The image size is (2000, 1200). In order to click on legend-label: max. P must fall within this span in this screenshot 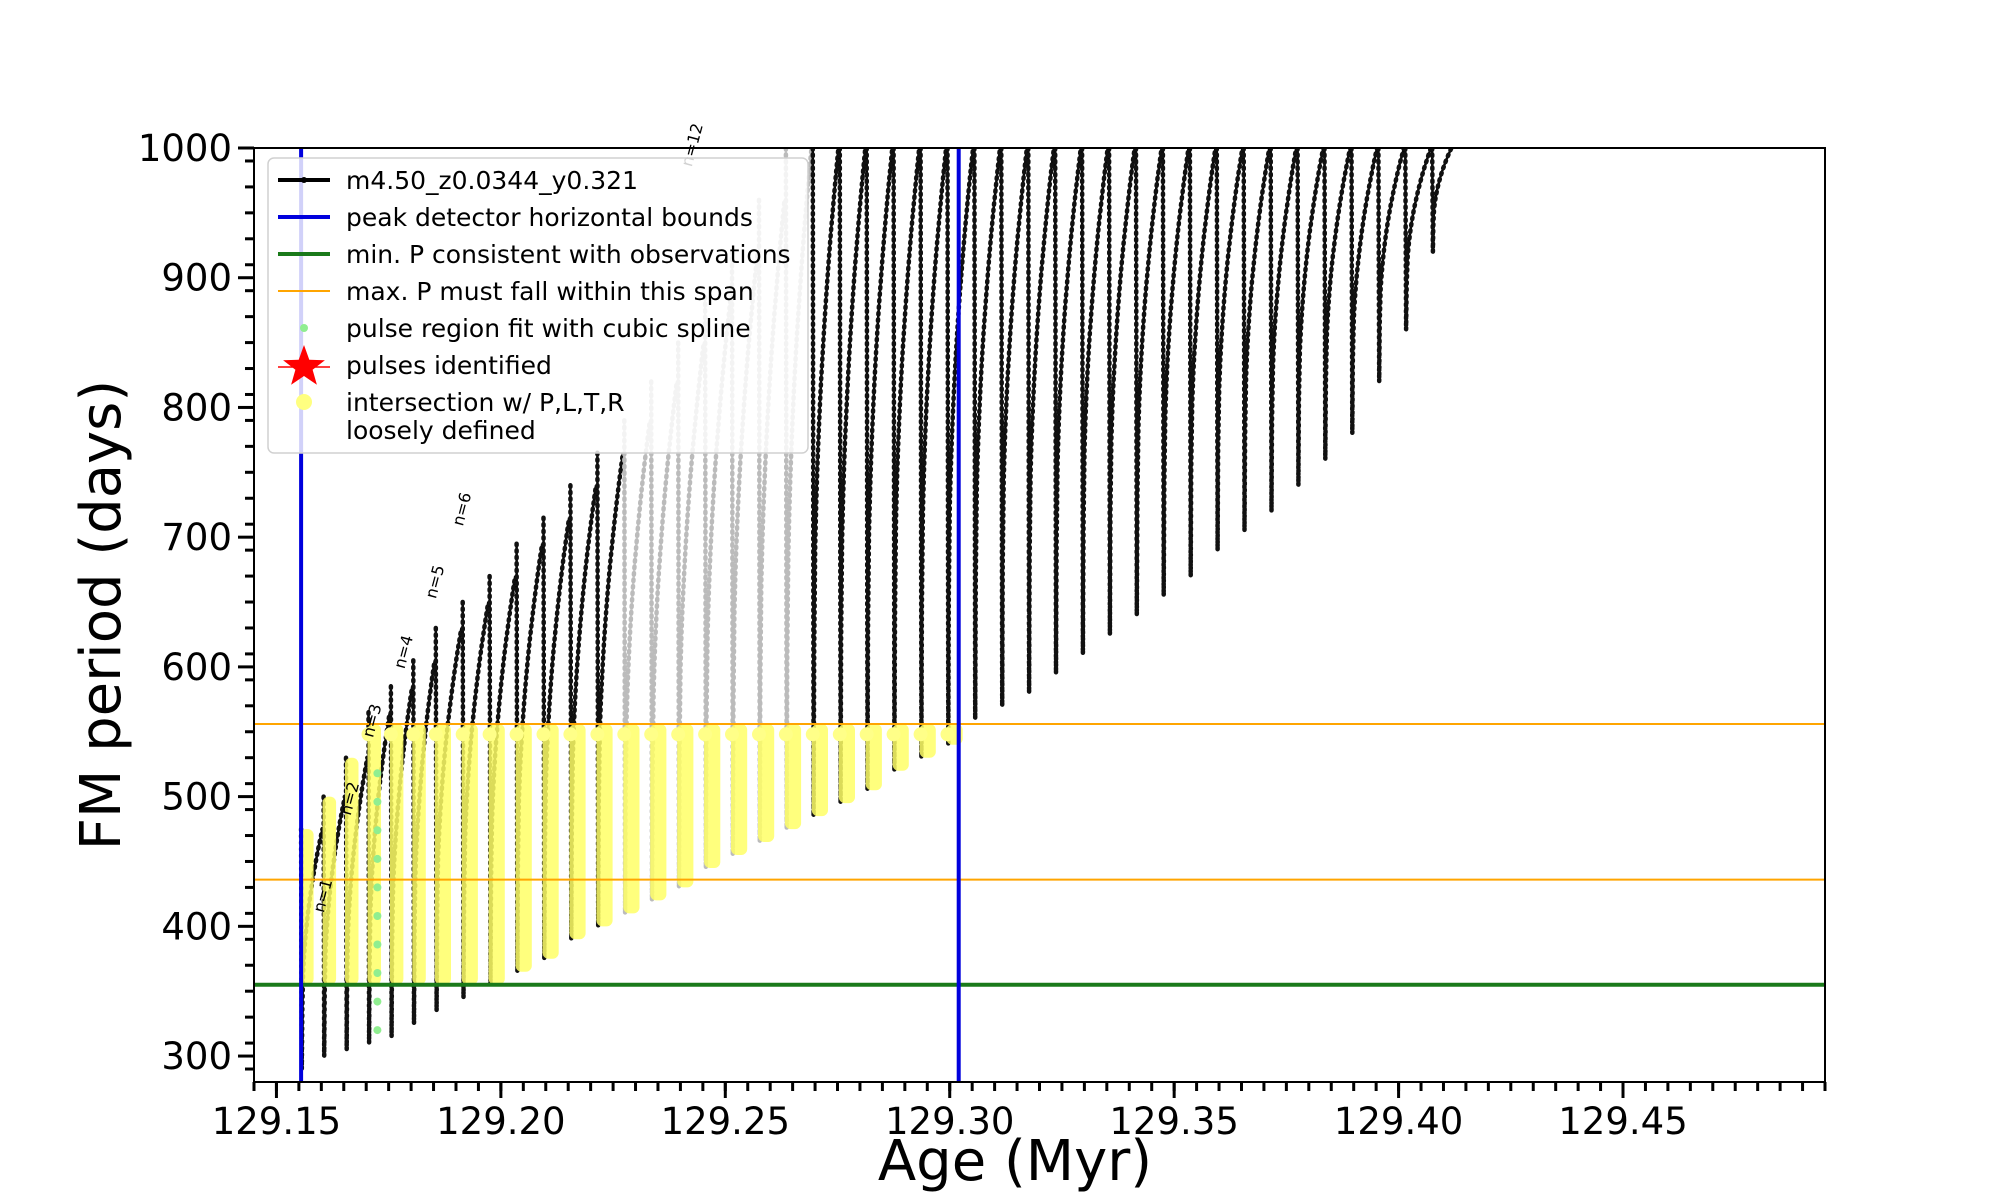, I will do `click(550, 291)`.